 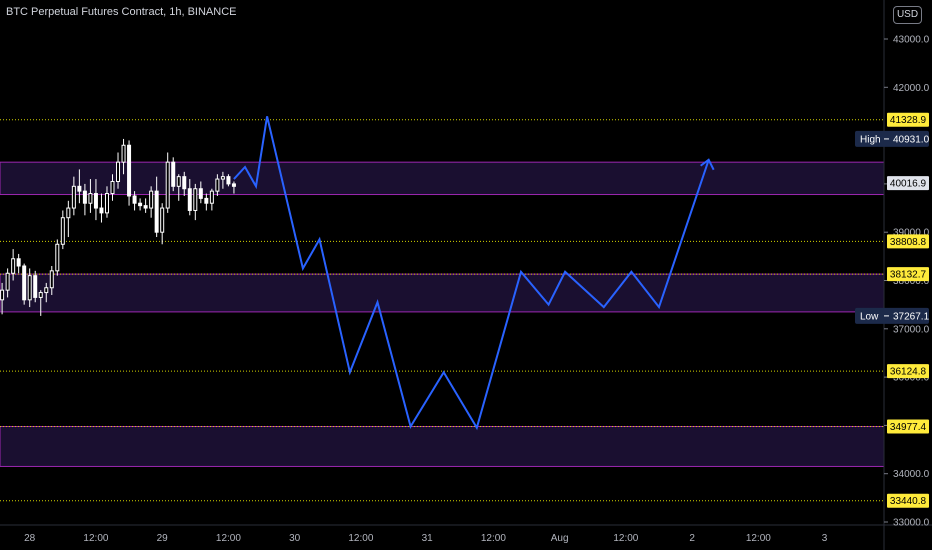 I want to click on level-label-4: 34977.4, so click(x=908, y=427).